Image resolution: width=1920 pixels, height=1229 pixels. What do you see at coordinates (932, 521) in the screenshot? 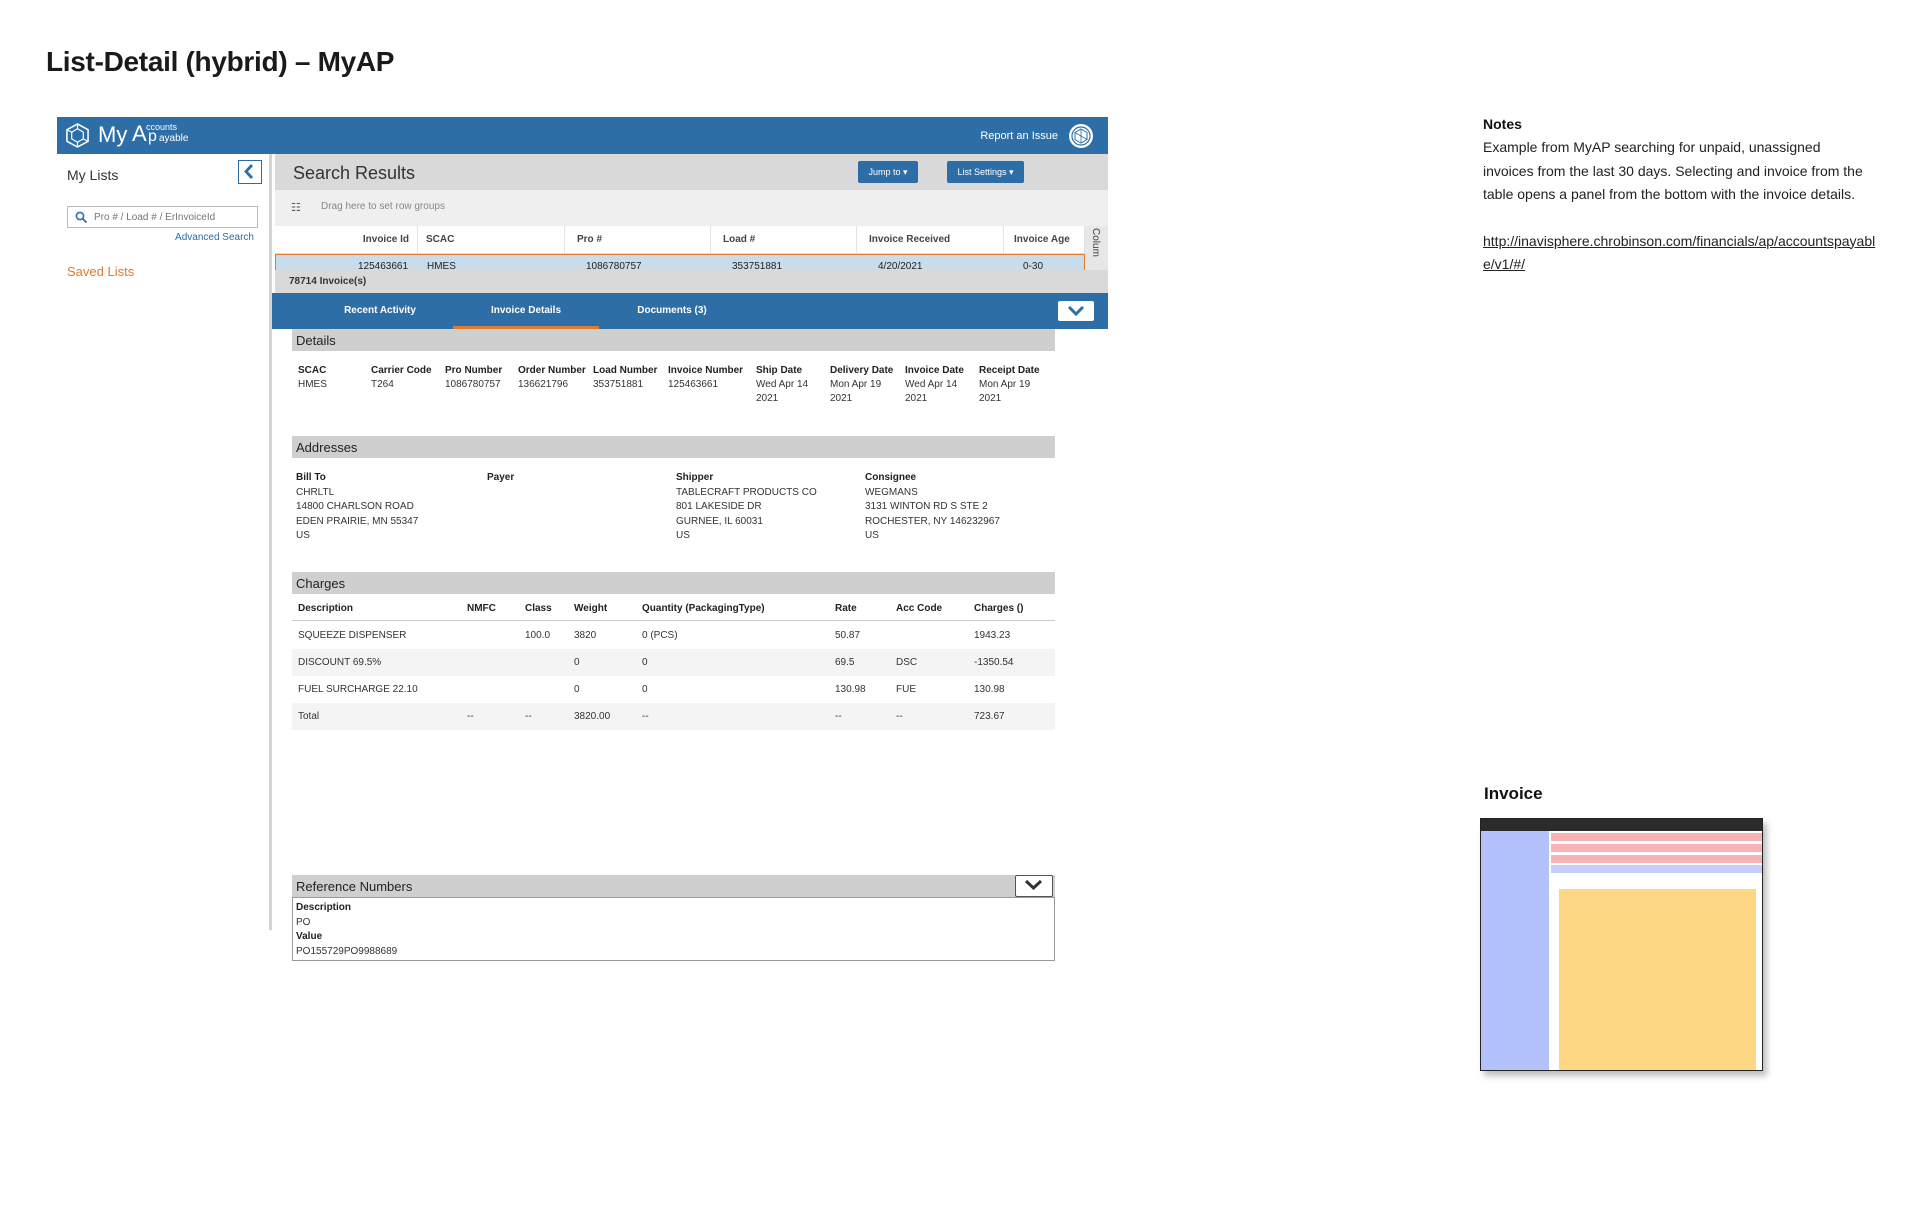
I see `address-line: ROCHESTER, NY 146232967` at bounding box center [932, 521].